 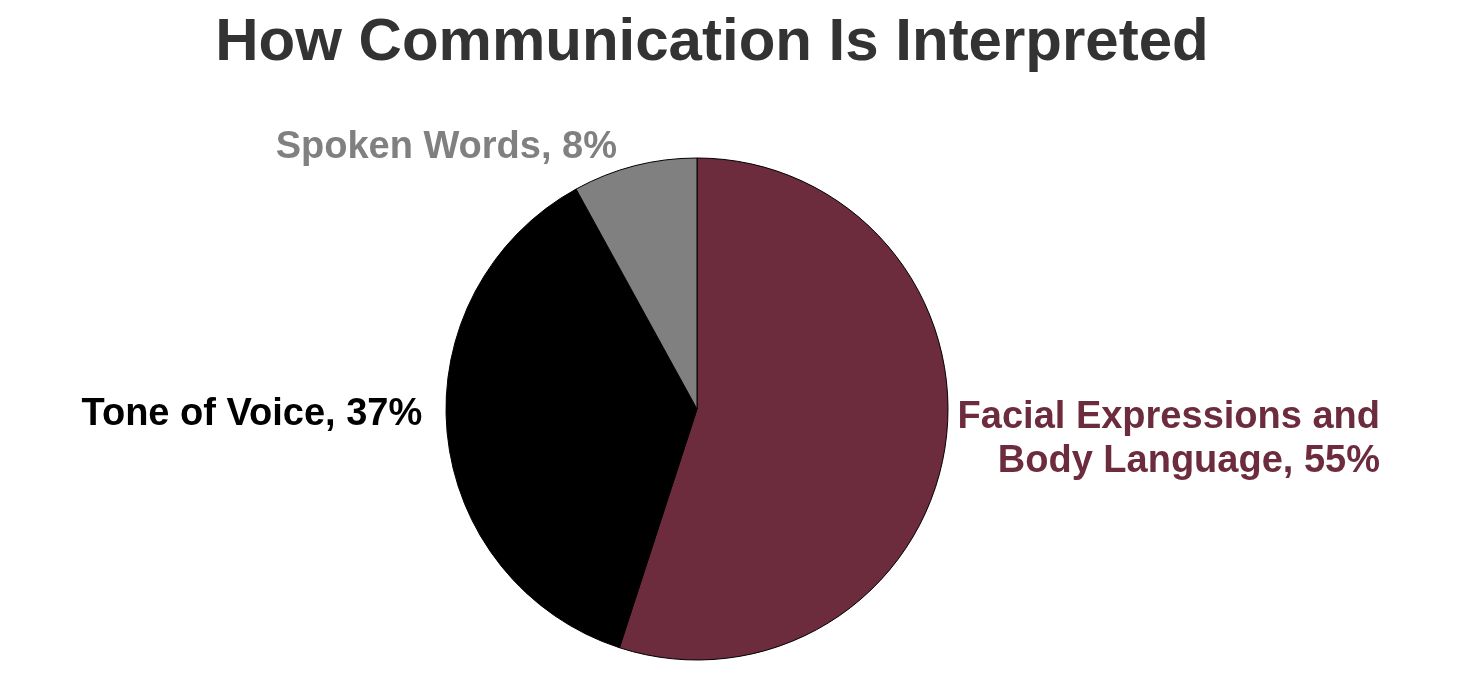 I want to click on slice-label: Spoken Words, 8%, so click(x=446, y=144).